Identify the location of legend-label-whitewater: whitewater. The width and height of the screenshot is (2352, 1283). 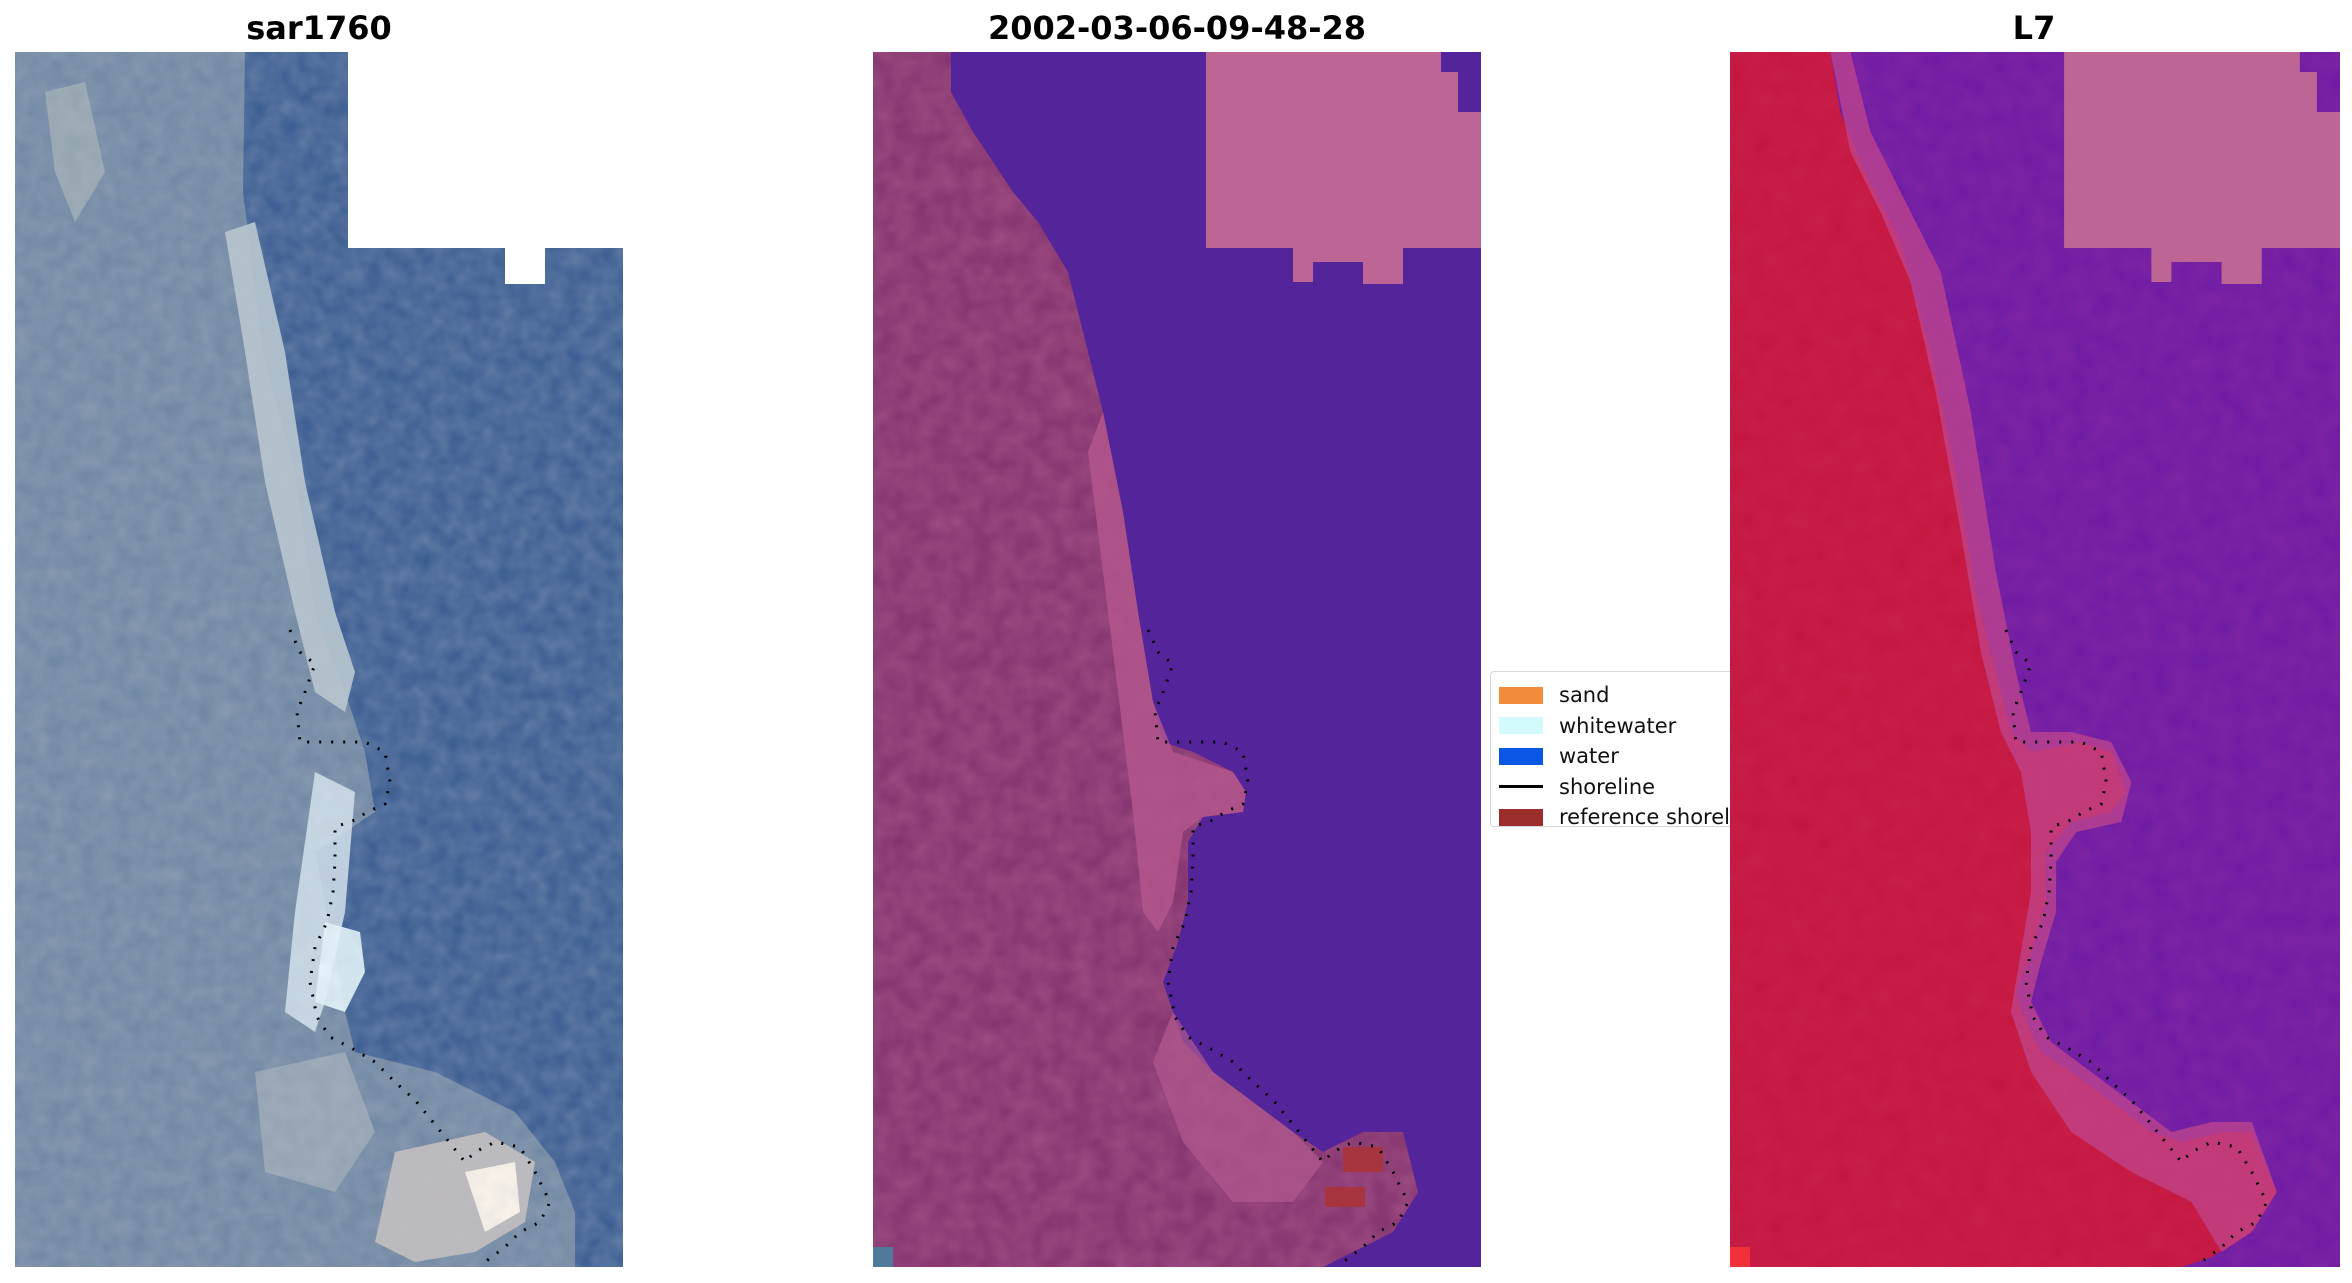
(1618, 725).